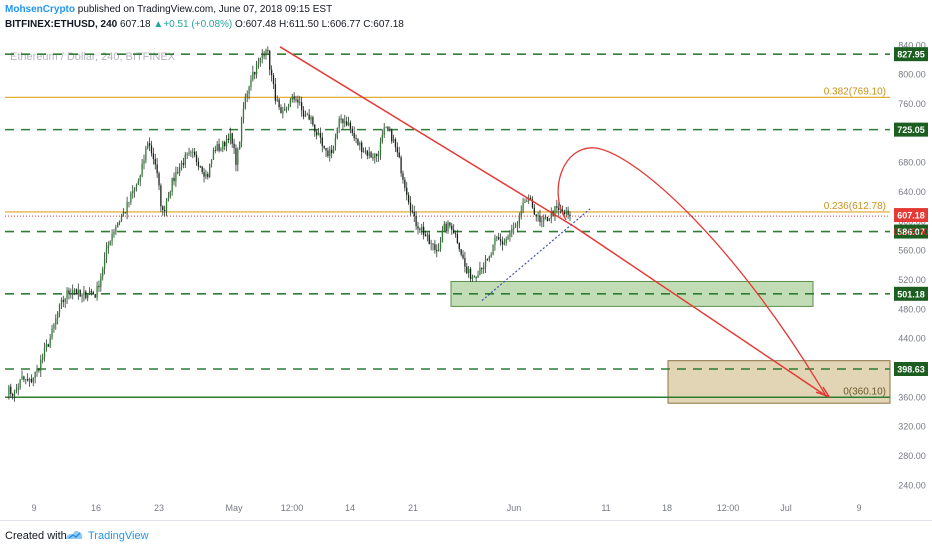 The width and height of the screenshot is (932, 551). What do you see at coordinates (33, 508) in the screenshot?
I see `x-tick-label: 9` at bounding box center [33, 508].